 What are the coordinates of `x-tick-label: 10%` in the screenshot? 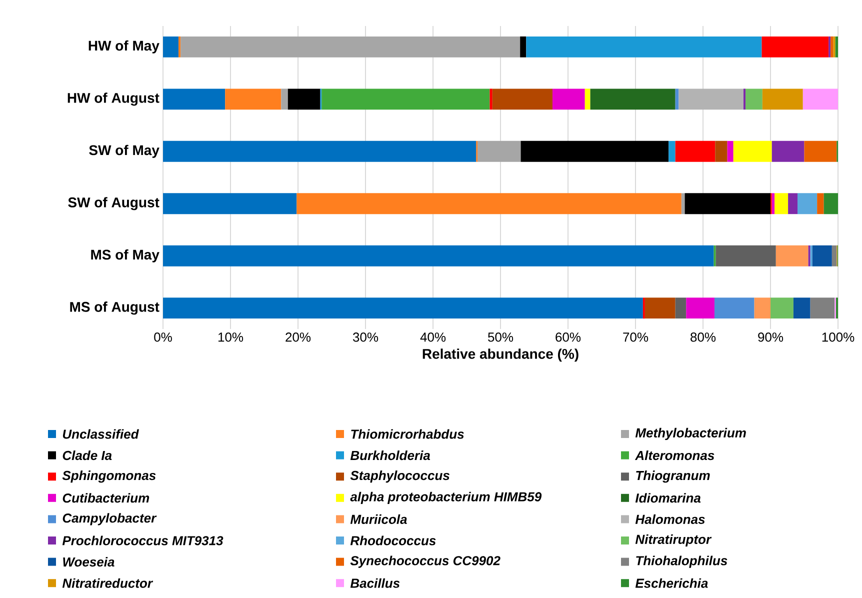 It's located at (231, 337).